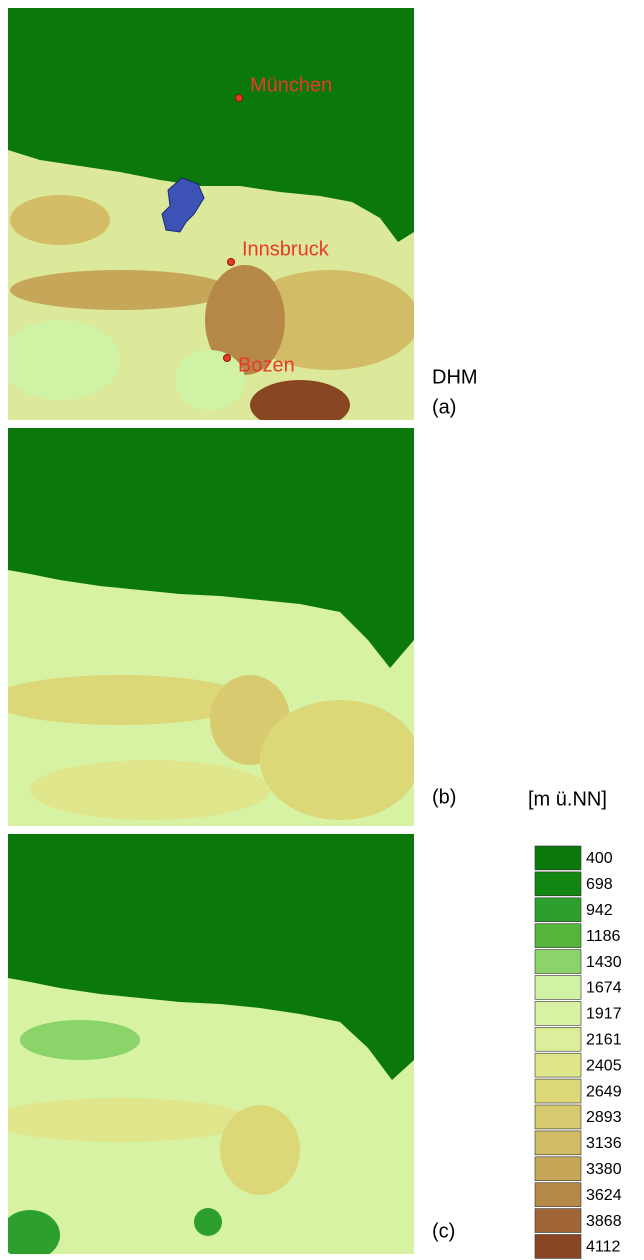 The height and width of the screenshot is (1260, 644). Describe the element at coordinates (604, 1065) in the screenshot. I see `legend-label: 2405` at that location.